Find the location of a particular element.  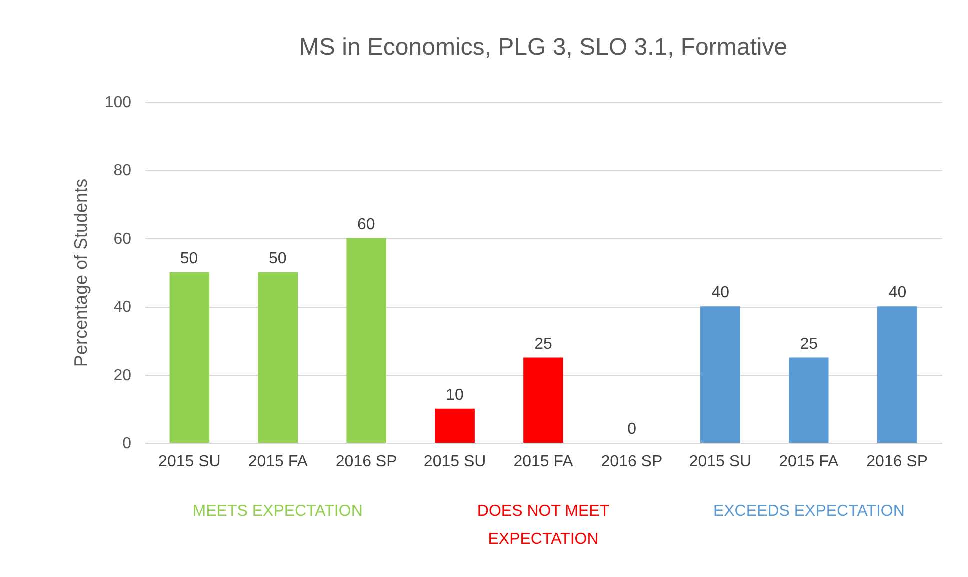

text: EXCEEDS EXPECTATION is located at coordinates (809, 511).